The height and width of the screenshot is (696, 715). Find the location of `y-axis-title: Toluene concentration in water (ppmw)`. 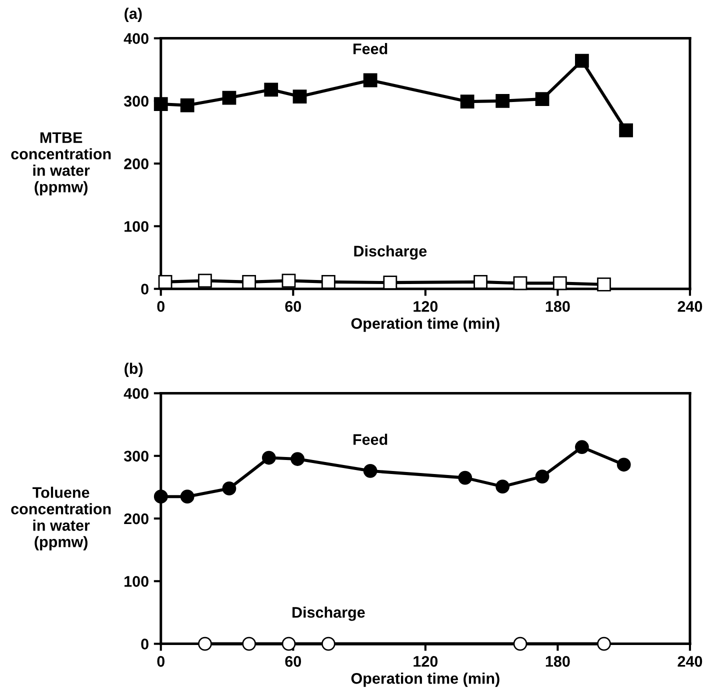

y-axis-title: Toluene concentration in water (ppmw) is located at coordinates (61, 518).